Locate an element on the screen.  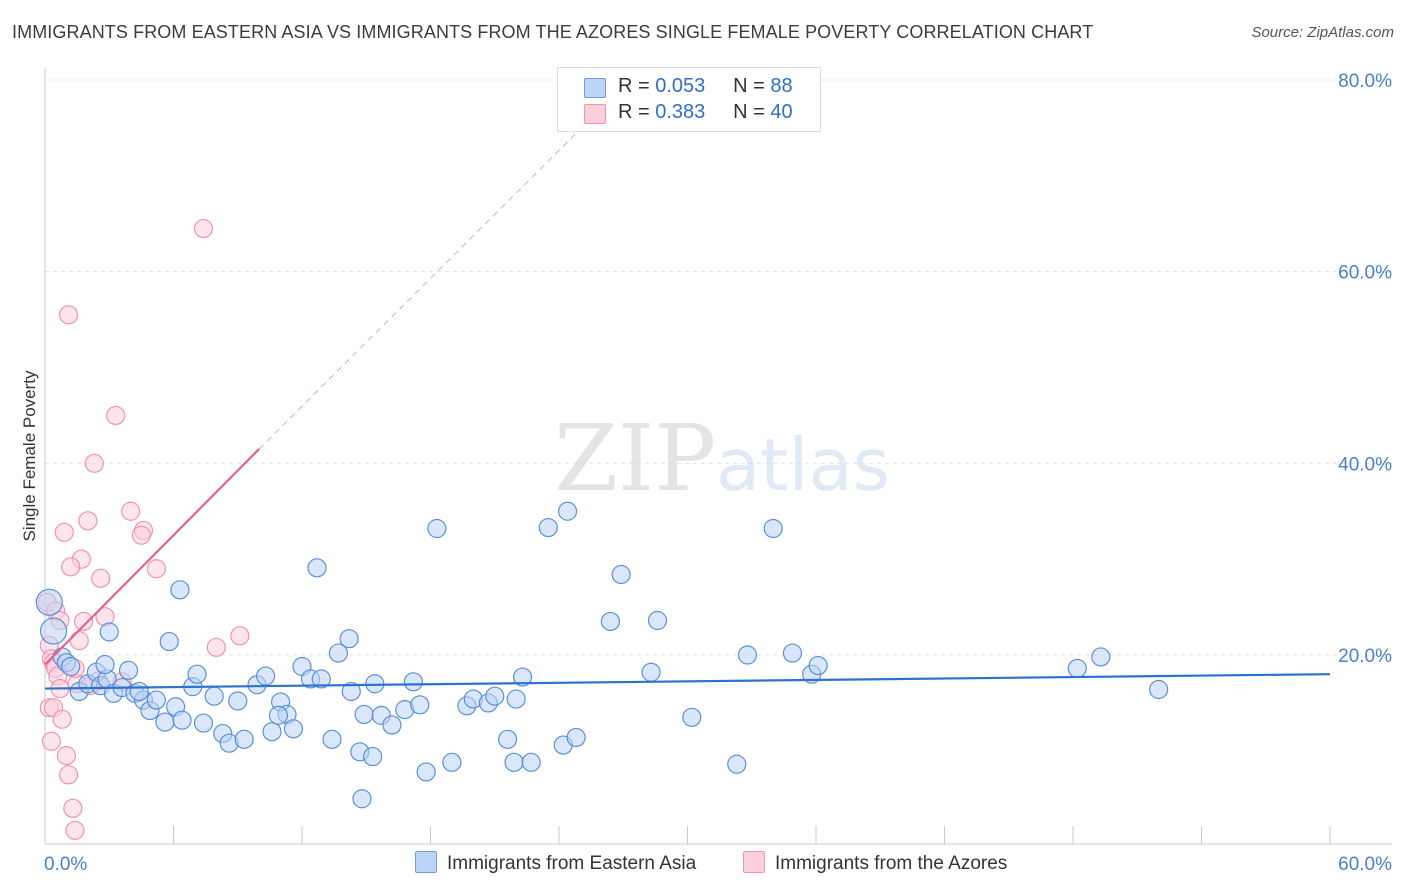
series-azores-points is located at coordinates (143, 529).